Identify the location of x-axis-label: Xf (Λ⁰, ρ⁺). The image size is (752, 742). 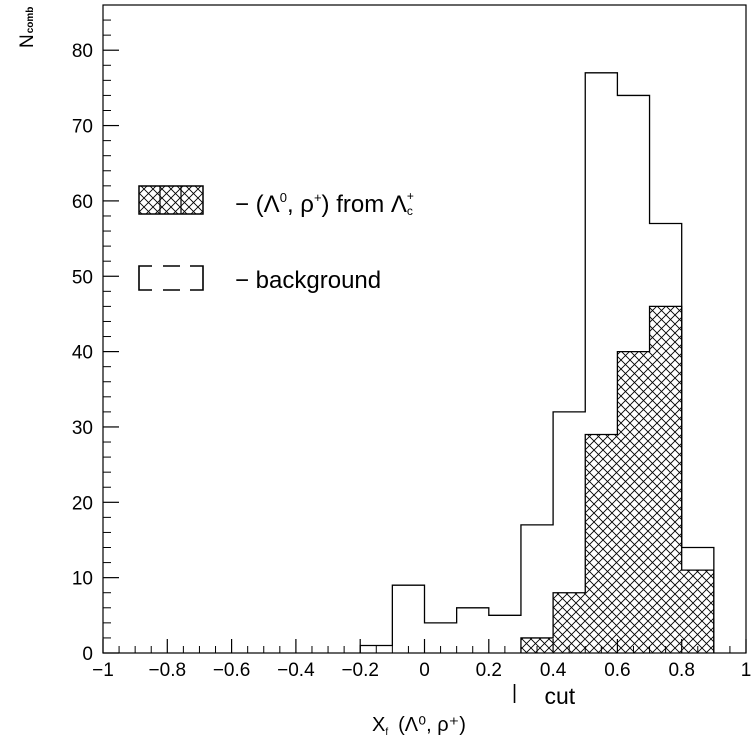
(419, 726).